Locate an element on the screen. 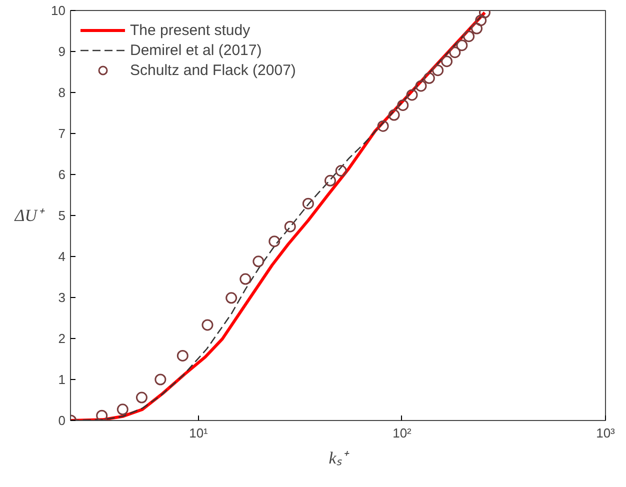  y-tick-label: 0 is located at coordinates (62, 420).